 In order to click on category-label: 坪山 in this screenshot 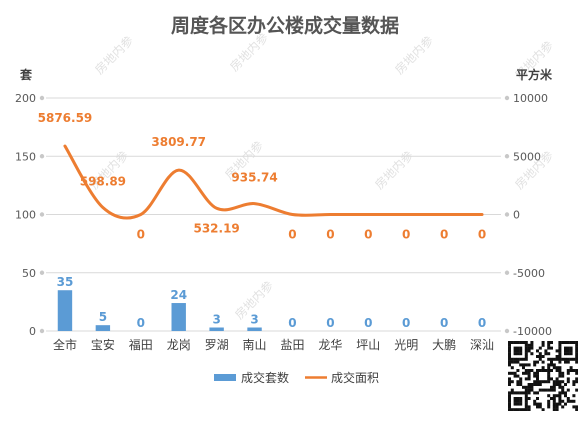, I will do `click(368, 345)`.